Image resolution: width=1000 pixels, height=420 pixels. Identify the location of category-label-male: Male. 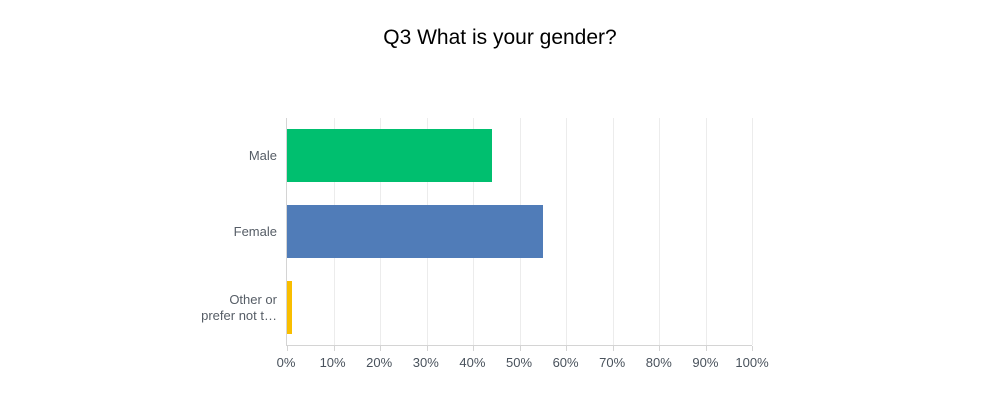
(262, 155).